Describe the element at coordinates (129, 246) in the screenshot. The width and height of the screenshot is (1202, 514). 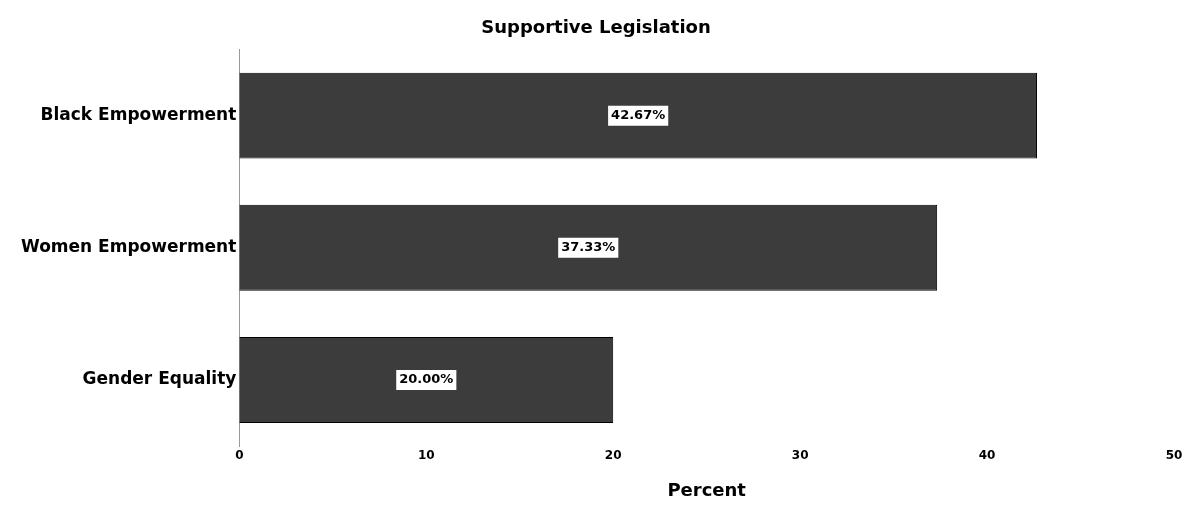
I see `y-tick-label: Women Empowerment` at that location.